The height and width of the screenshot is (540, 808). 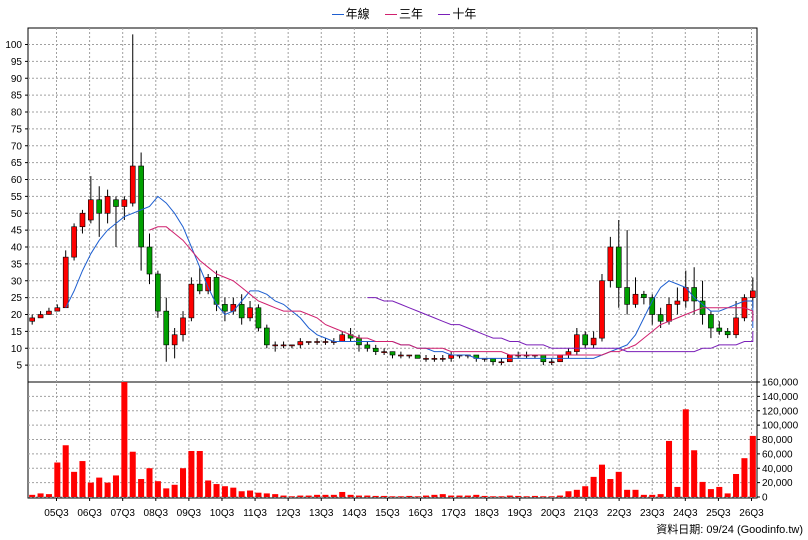 I want to click on time-tick-label: 26Q3, so click(x=751, y=513).